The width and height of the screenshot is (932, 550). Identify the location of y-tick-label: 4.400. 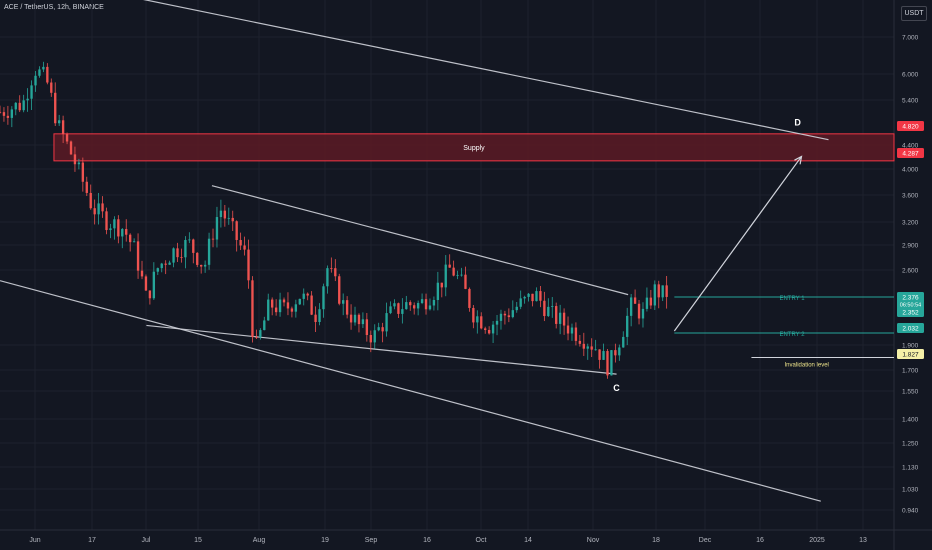
(910, 146).